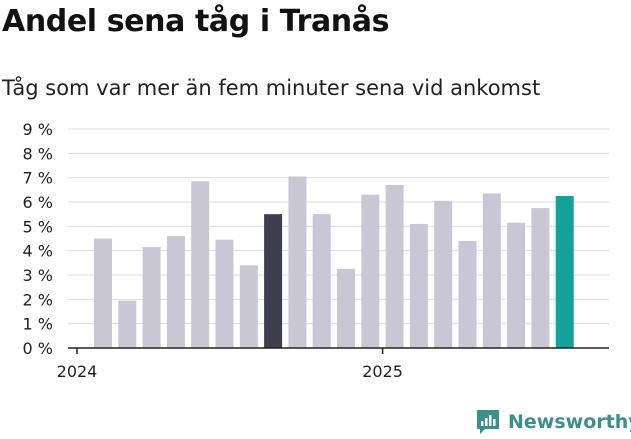 This screenshot has width=631, height=439. I want to click on x-tick-label: 2024, so click(77, 371).